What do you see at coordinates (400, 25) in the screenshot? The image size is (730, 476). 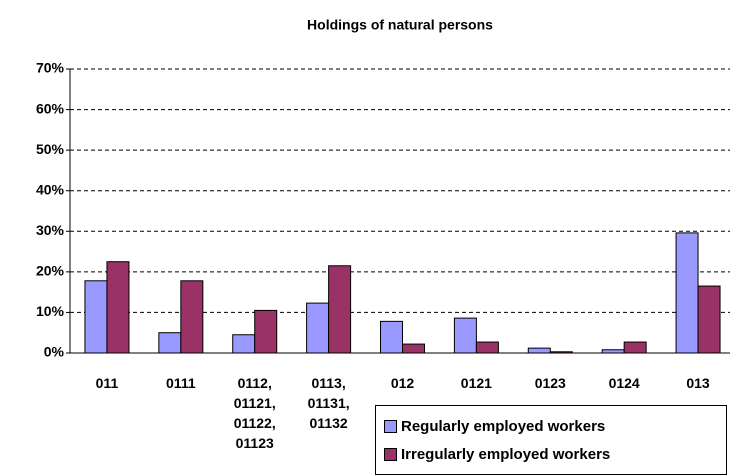 I see `chart-title: Holdings of natural persons` at bounding box center [400, 25].